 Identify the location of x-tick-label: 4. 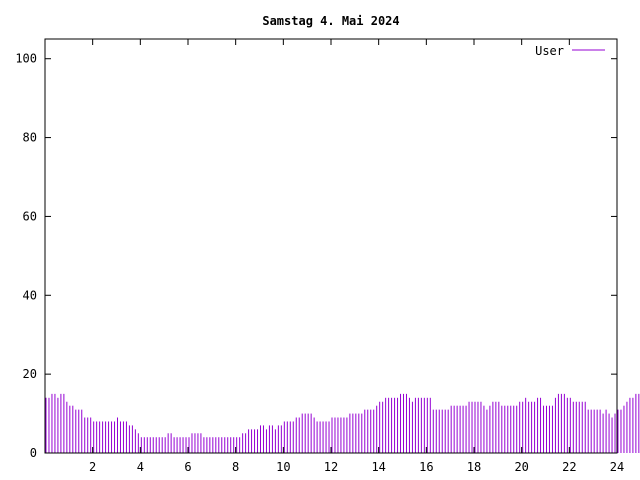
(140, 467).